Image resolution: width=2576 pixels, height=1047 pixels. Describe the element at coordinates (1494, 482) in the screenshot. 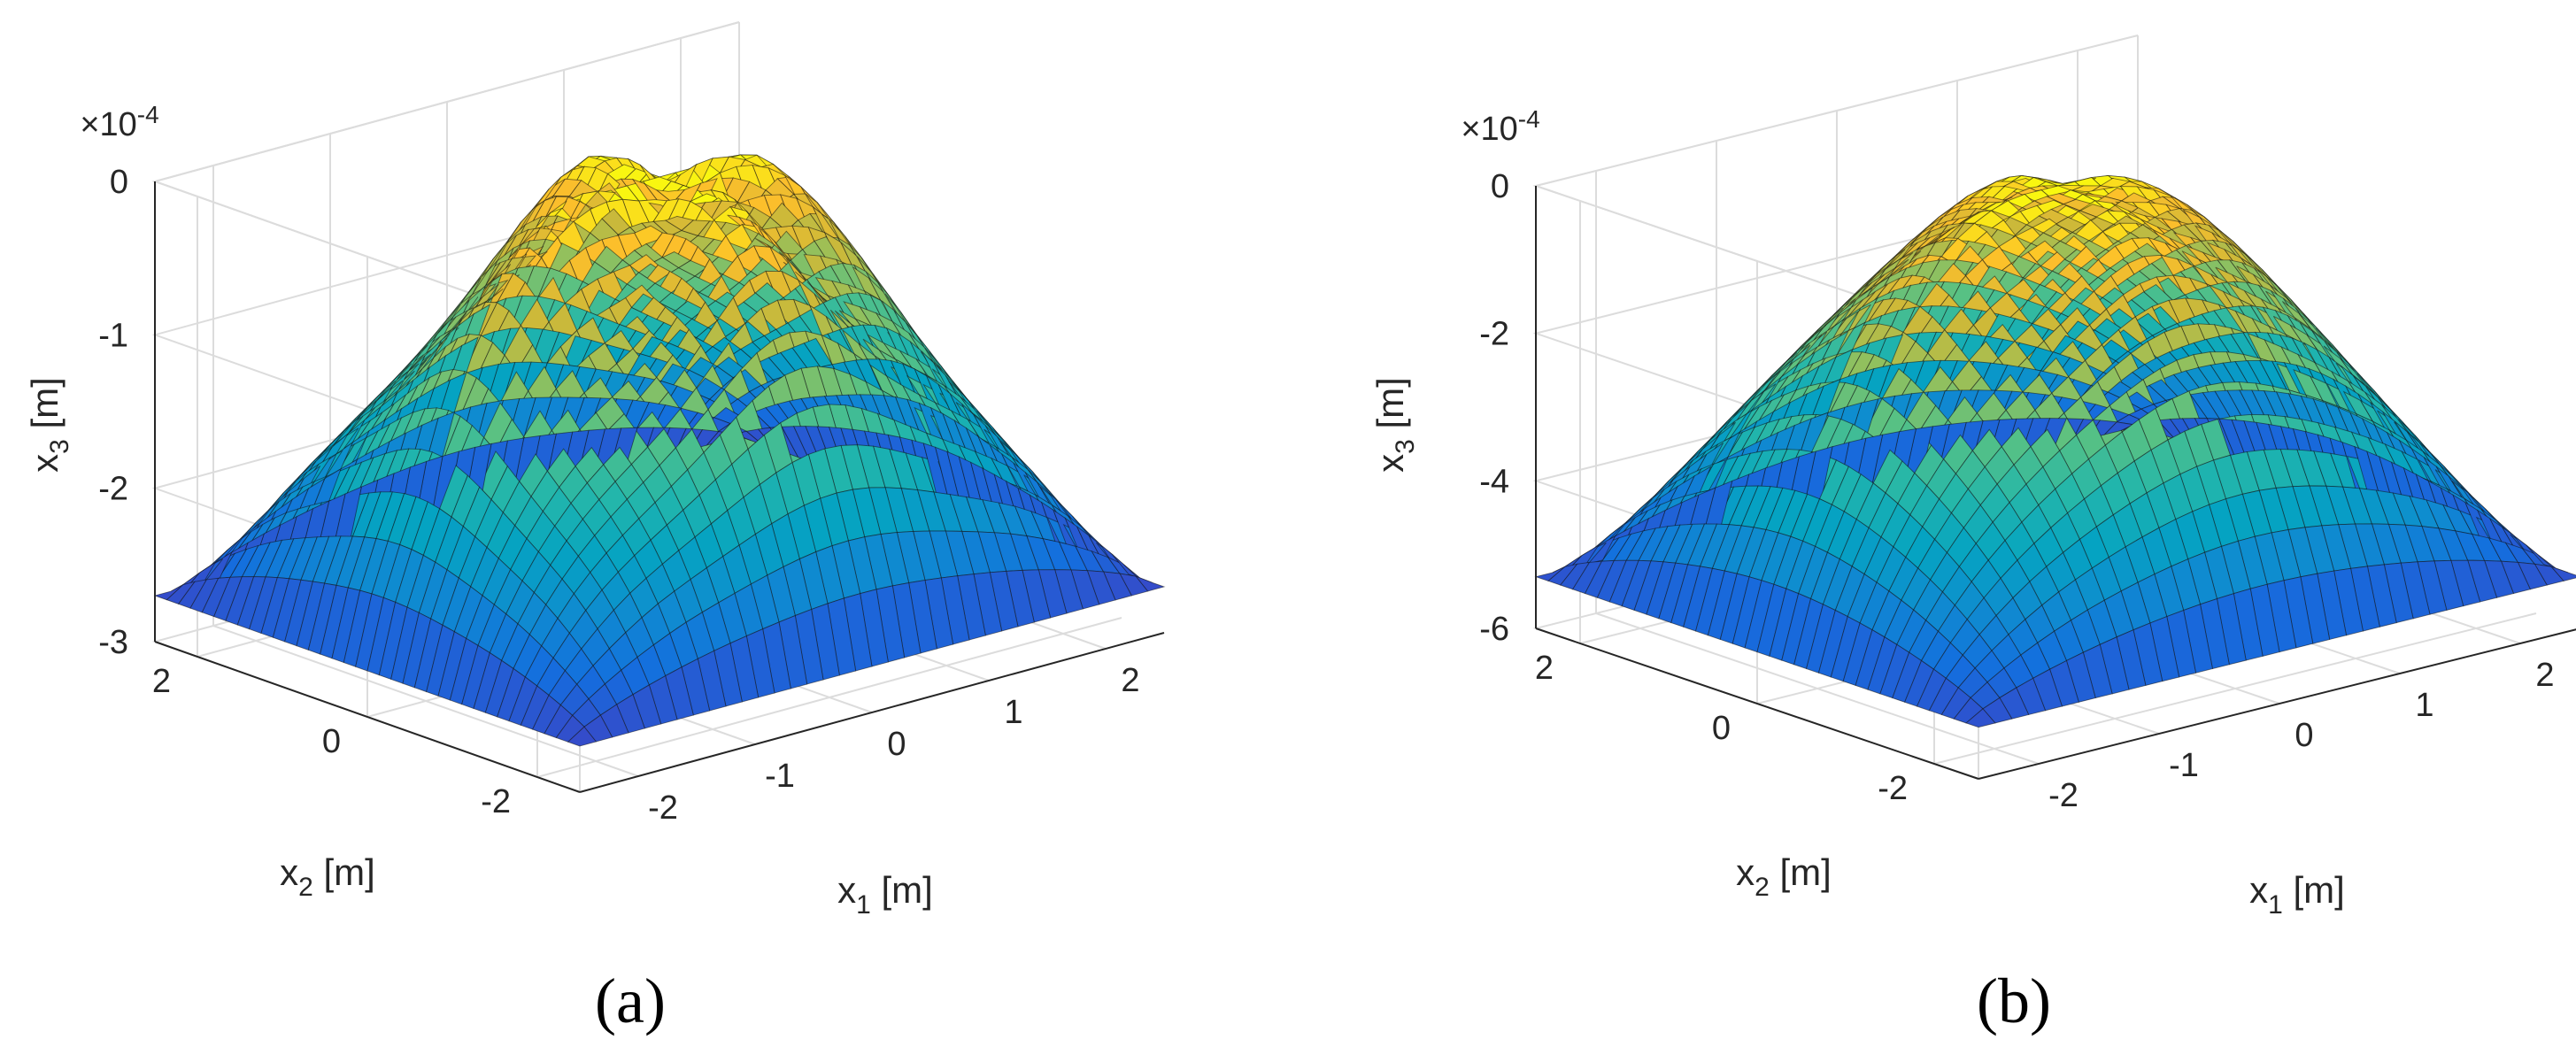

I see `z-tick-label: -4` at that location.